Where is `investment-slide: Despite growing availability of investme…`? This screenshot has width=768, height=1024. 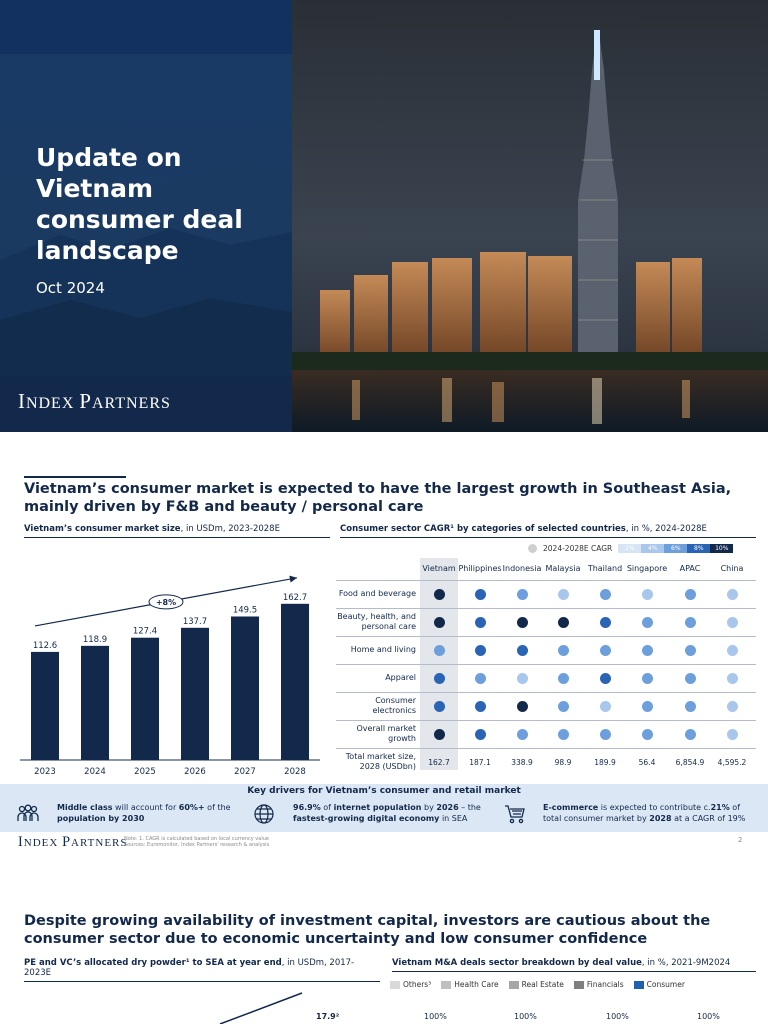 investment-slide: Despite growing availability of investme… is located at coordinates (384, 960).